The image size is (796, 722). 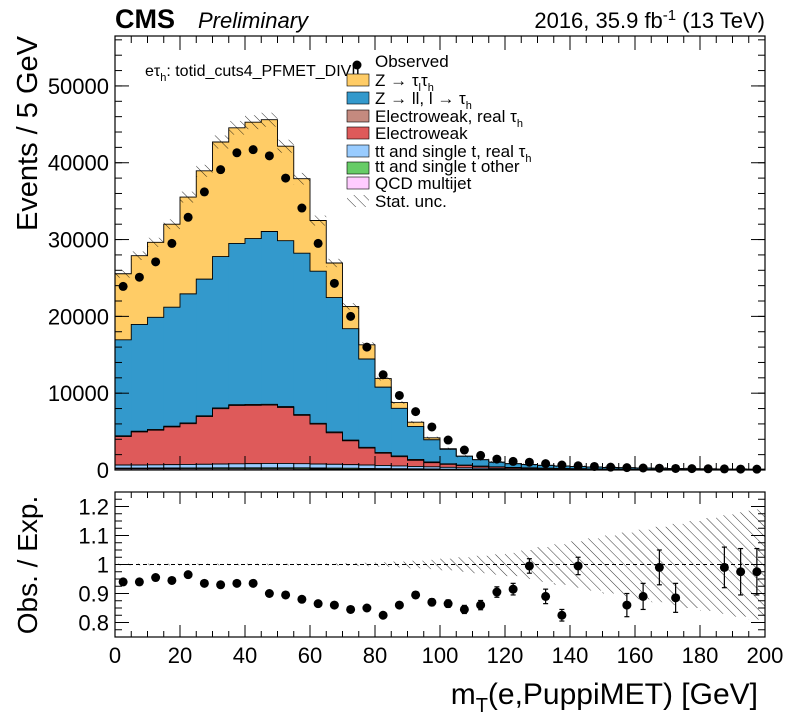 I want to click on legend-label-zll: Z → ll, l → τh, so click(x=423, y=100).